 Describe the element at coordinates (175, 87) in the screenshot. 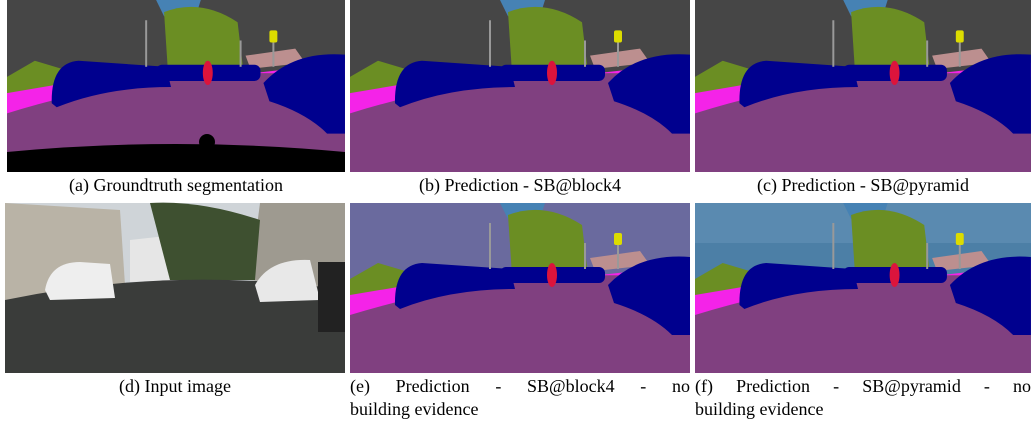

I see `panel-a` at that location.